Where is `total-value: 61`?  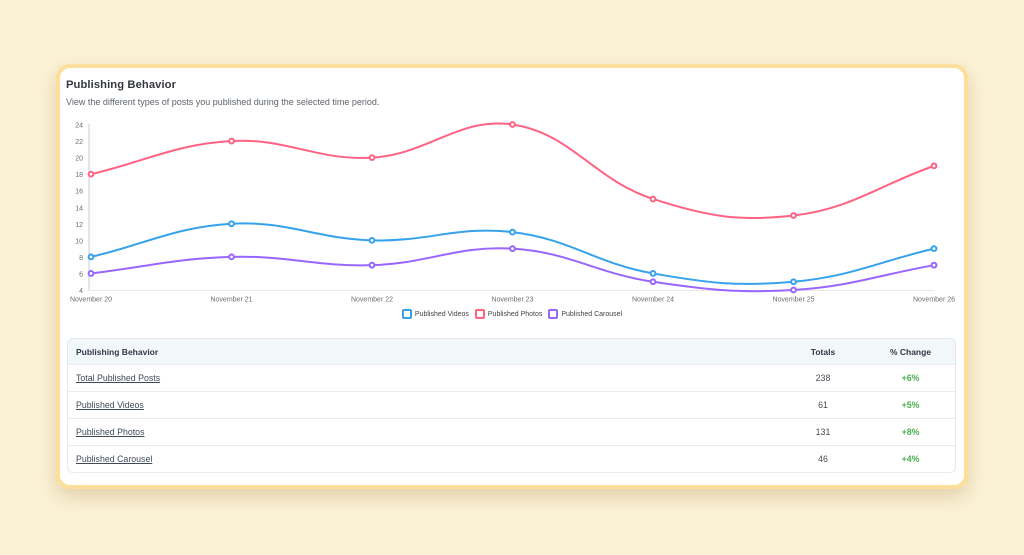 total-value: 61 is located at coordinates (823, 405).